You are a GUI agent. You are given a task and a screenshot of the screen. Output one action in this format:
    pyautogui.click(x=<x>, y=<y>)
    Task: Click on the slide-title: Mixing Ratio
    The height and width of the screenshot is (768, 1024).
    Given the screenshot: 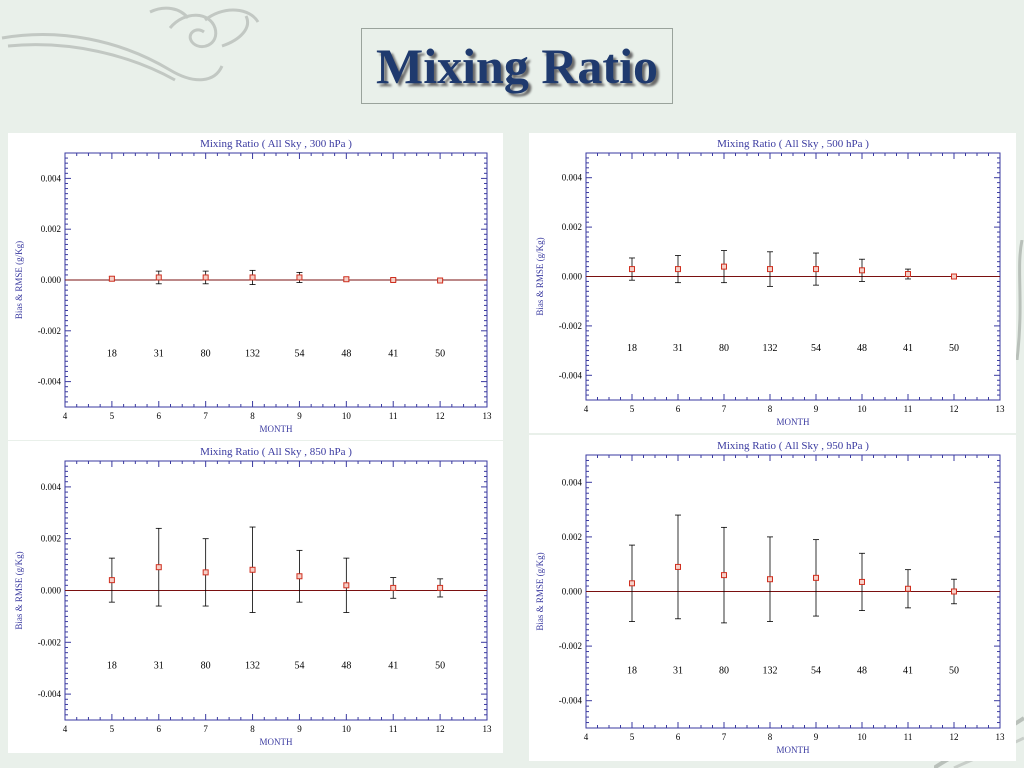 What is the action you would take?
    pyautogui.click(x=517, y=66)
    